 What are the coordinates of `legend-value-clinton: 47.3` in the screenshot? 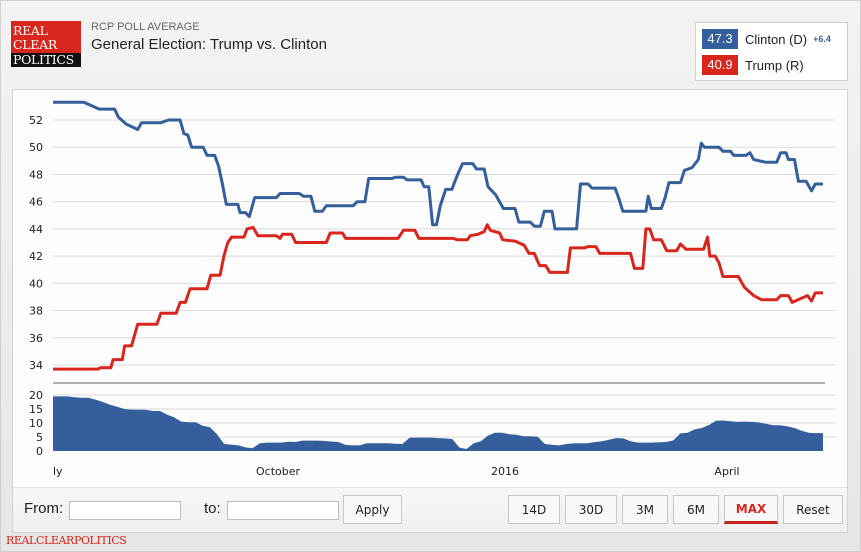 It's located at (720, 39).